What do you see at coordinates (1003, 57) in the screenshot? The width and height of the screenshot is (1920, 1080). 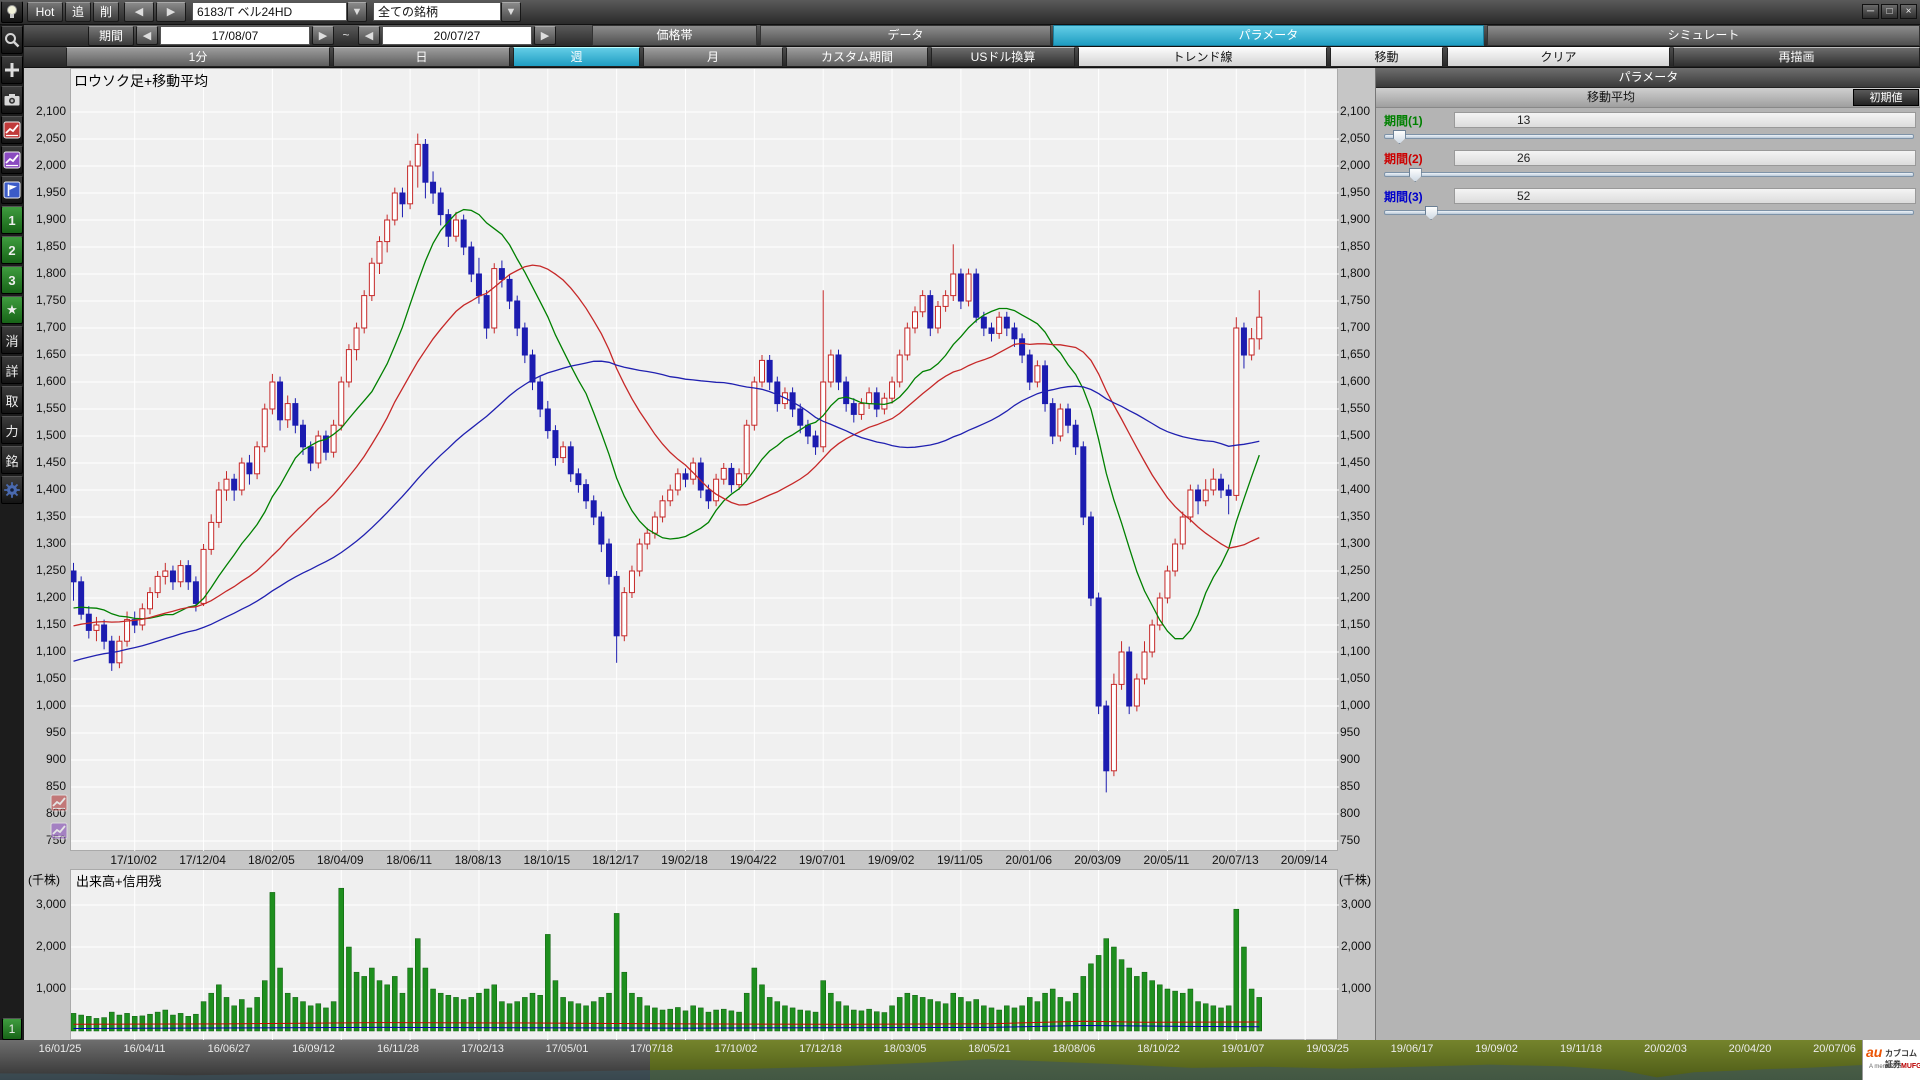 I see `toolbar-button-6: USドル換算` at bounding box center [1003, 57].